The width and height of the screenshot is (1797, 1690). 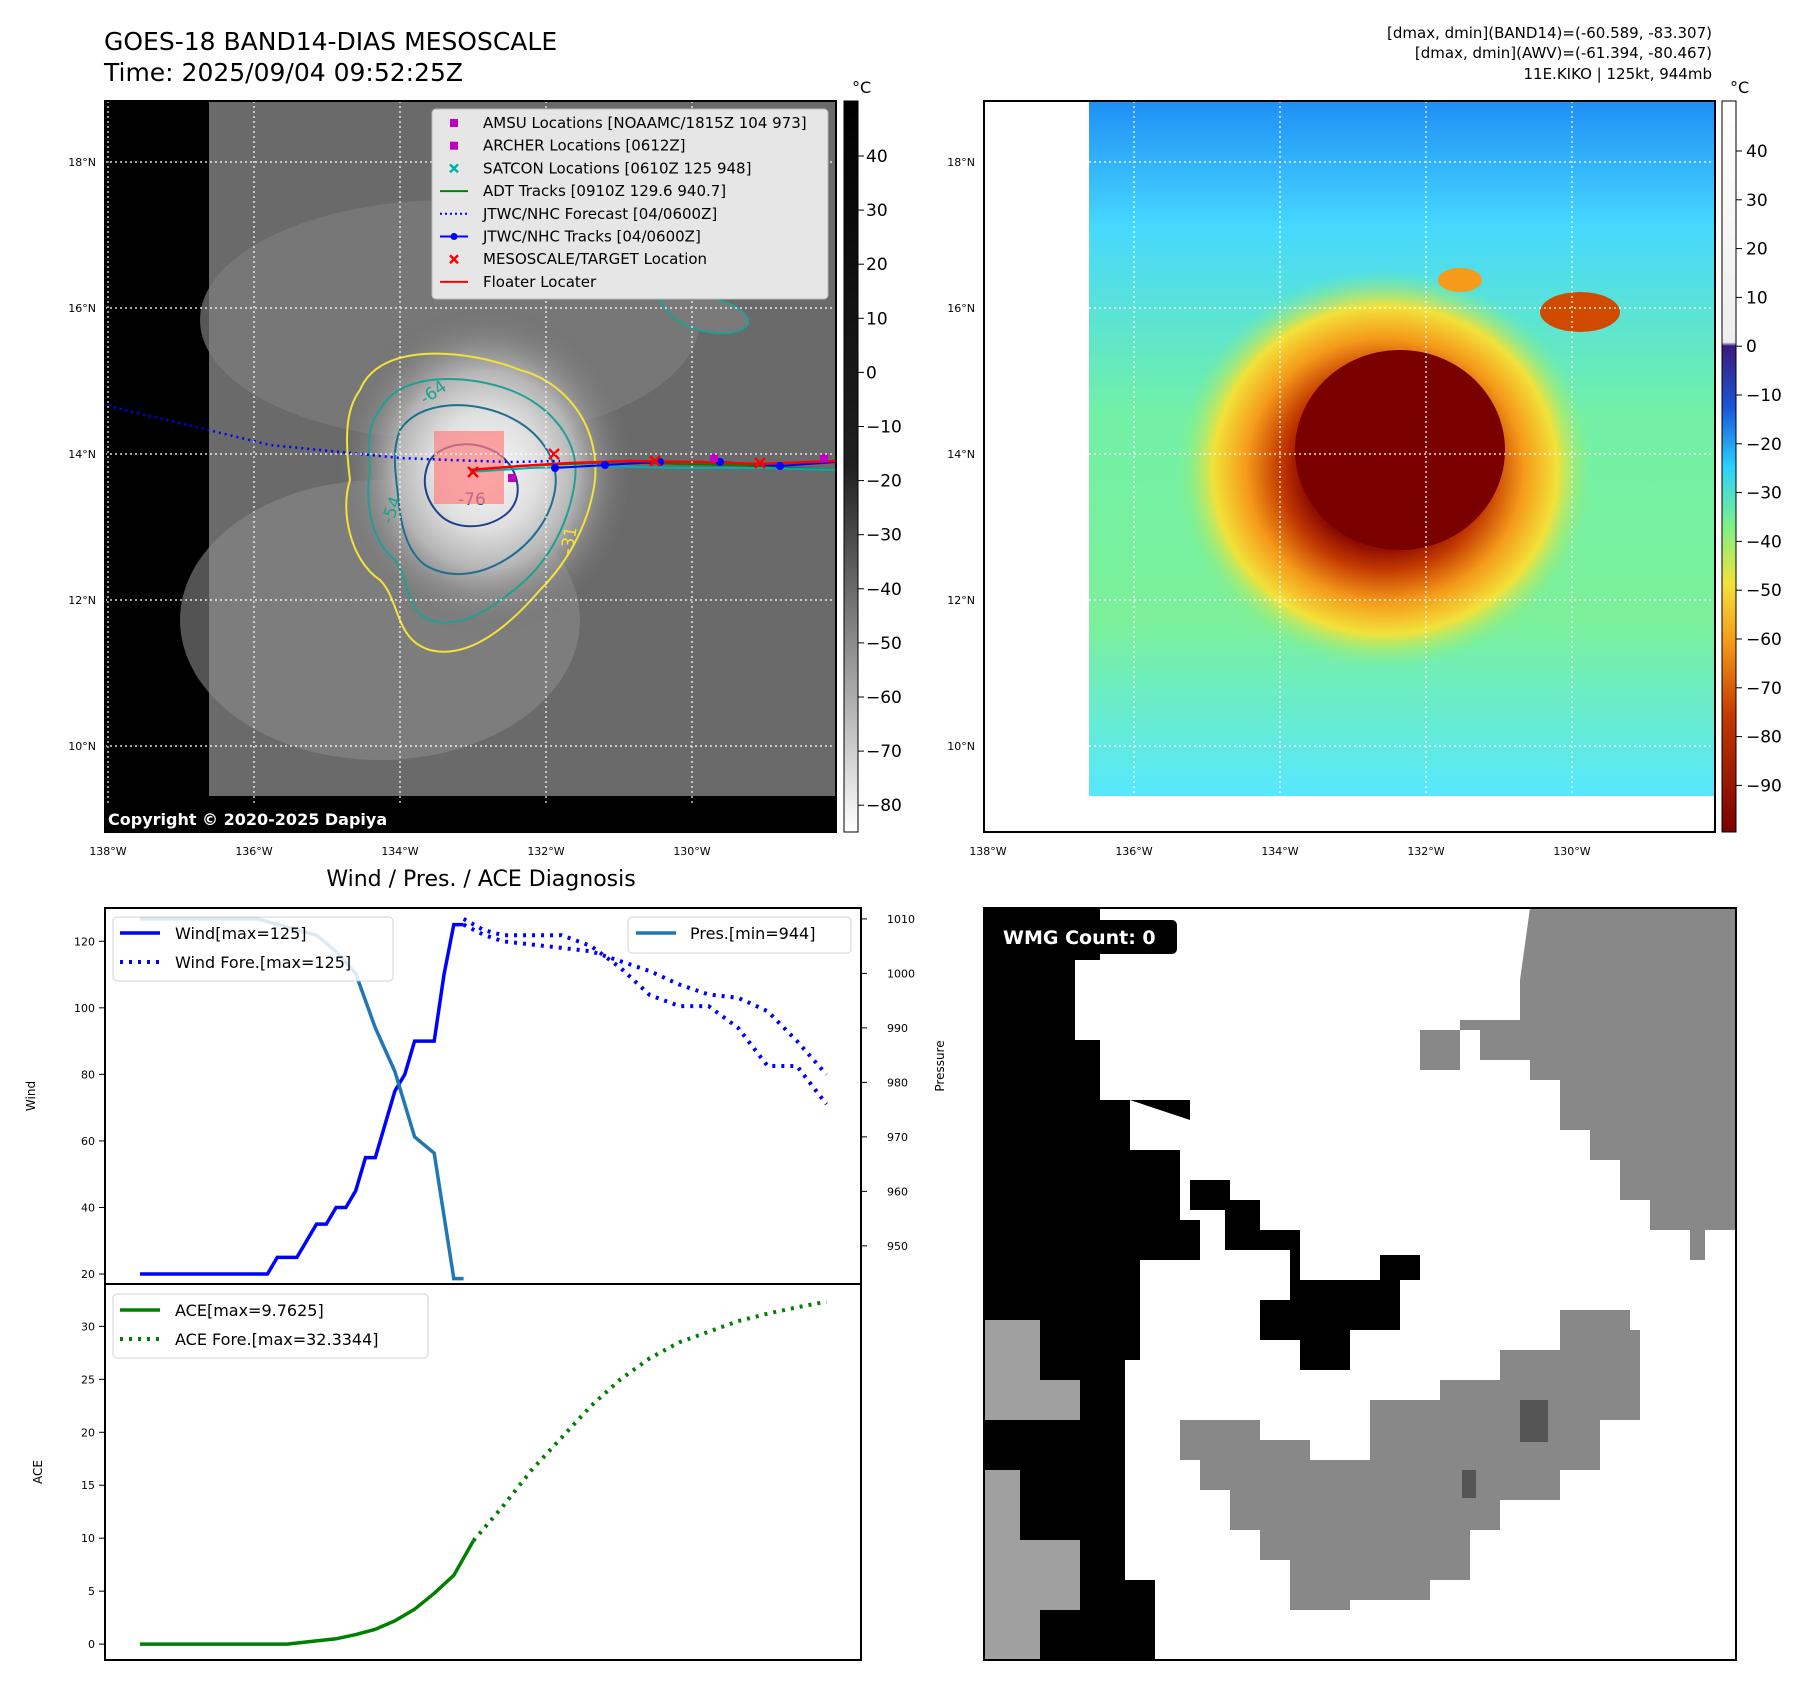 I want to click on wmg-light-gray-region, so click(x=1032, y=1370).